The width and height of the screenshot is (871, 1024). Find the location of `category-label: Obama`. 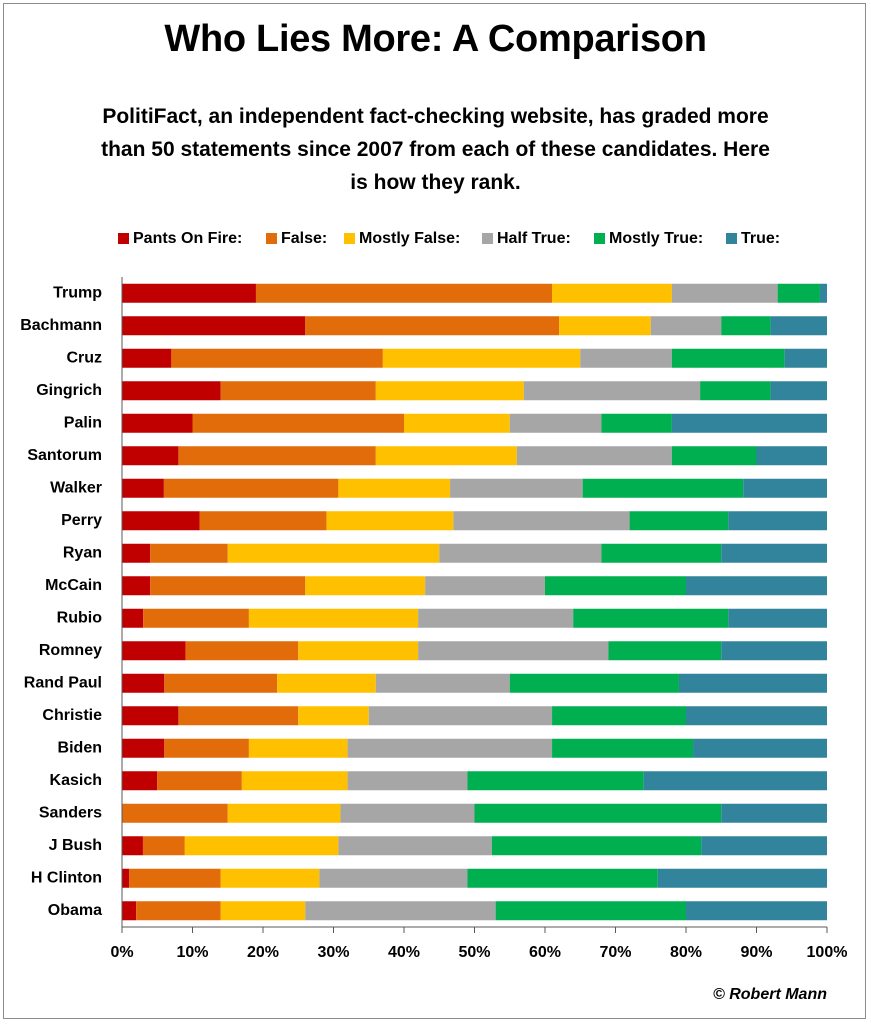

category-label: Obama is located at coordinates (75, 910).